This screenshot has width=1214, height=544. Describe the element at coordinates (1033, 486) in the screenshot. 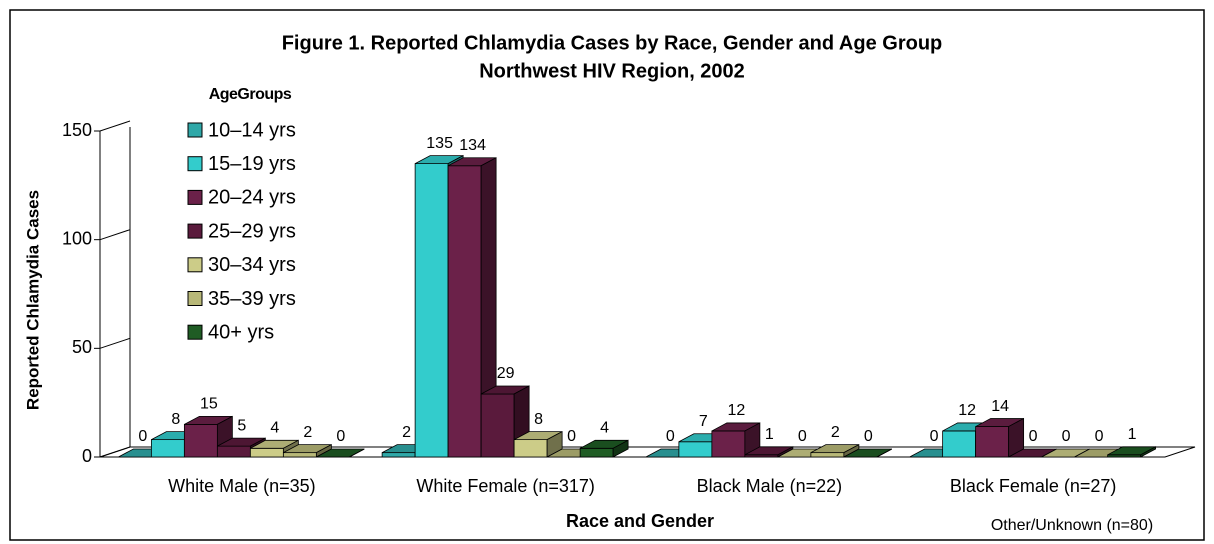

I see `x-tick-label: Black Female (n=27)` at that location.